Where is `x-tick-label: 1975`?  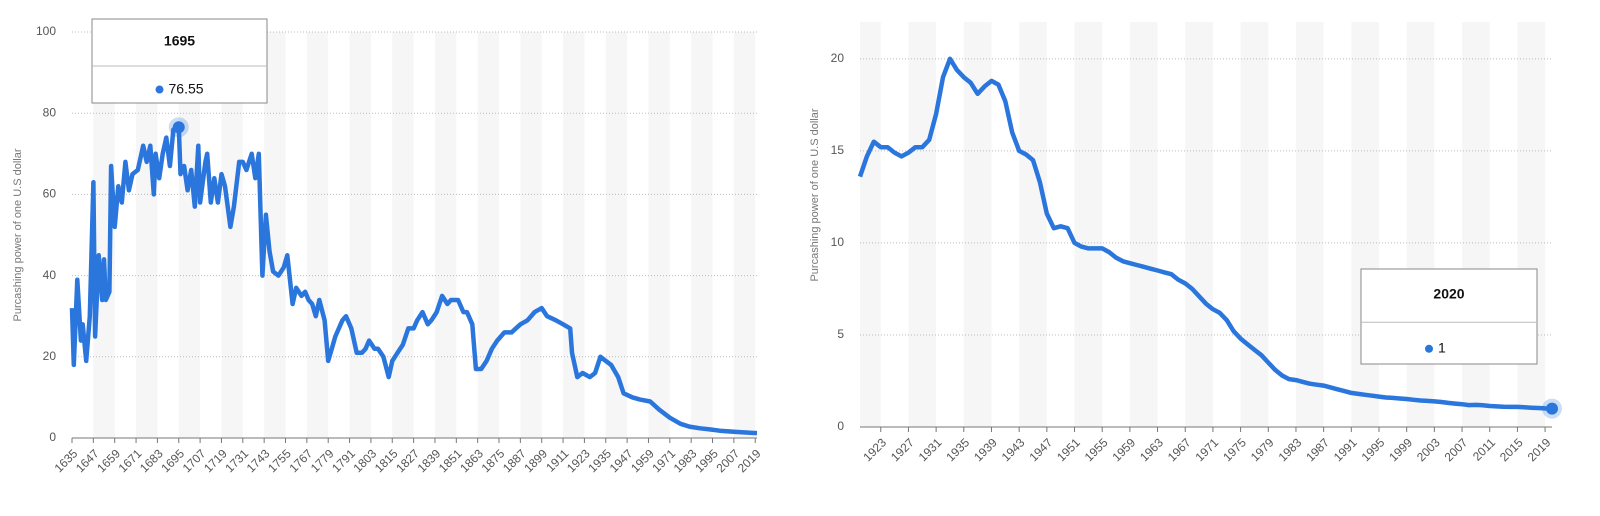 x-tick-label: 1975 is located at coordinates (1234, 449).